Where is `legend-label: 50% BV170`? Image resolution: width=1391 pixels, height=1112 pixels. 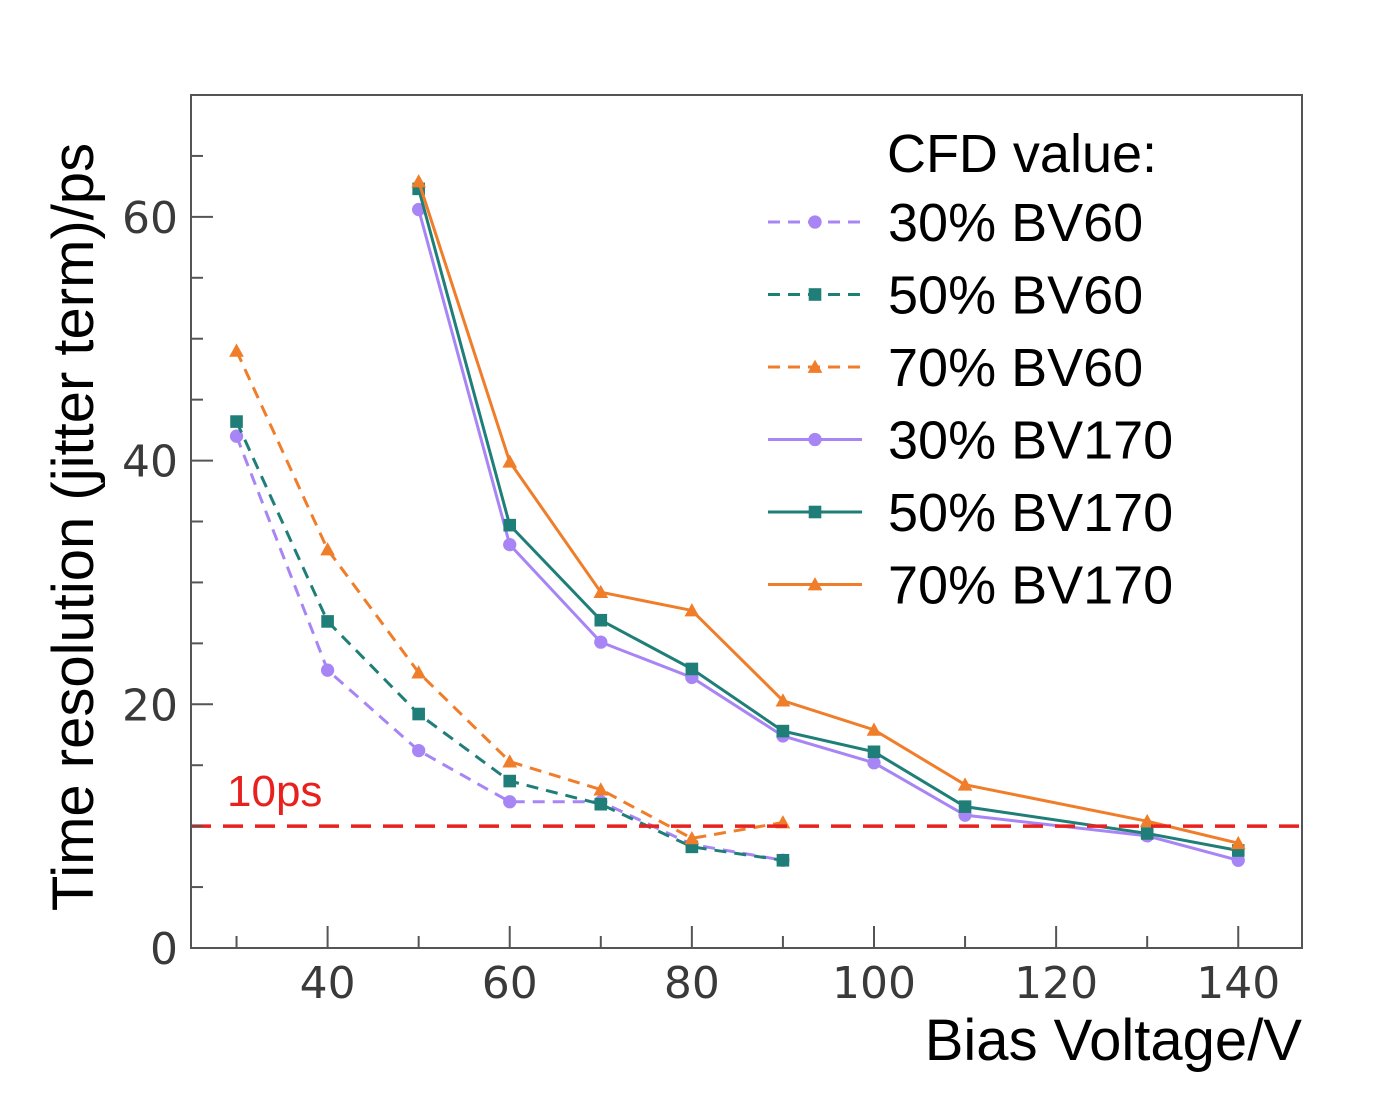 legend-label: 50% BV170 is located at coordinates (1030, 513).